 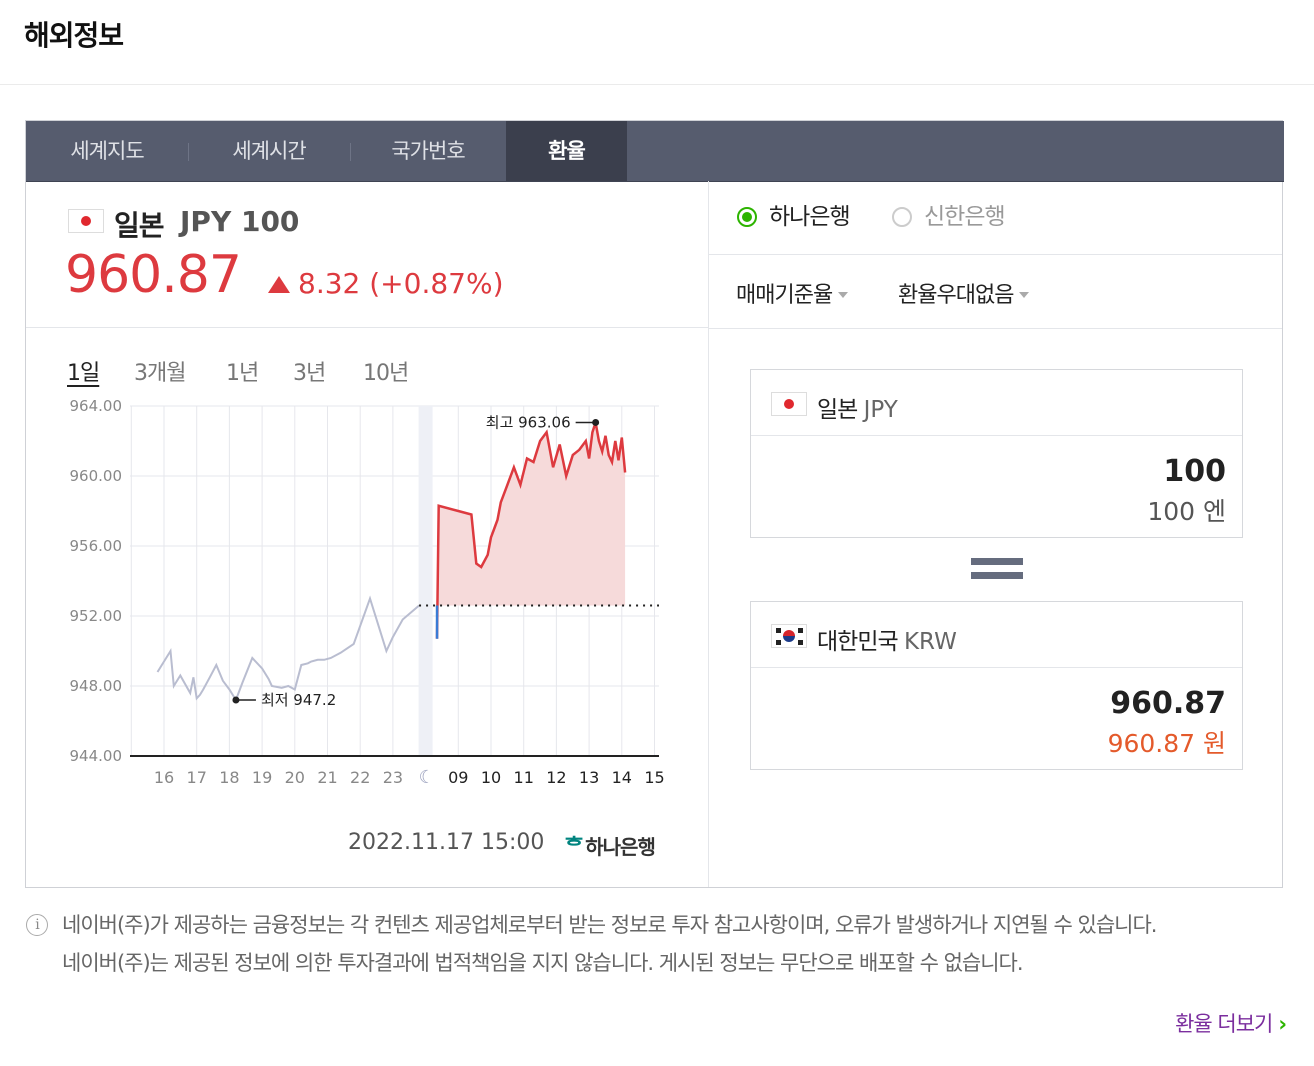 I want to click on x-tick-label: 10, so click(x=491, y=777).